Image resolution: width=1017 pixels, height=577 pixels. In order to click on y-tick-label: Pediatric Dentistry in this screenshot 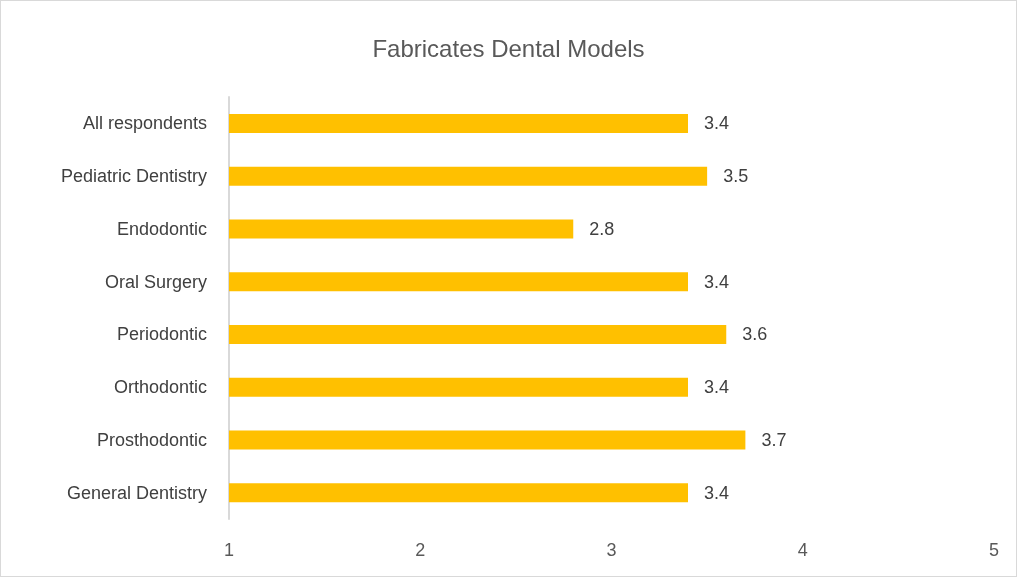, I will do `click(133, 176)`.